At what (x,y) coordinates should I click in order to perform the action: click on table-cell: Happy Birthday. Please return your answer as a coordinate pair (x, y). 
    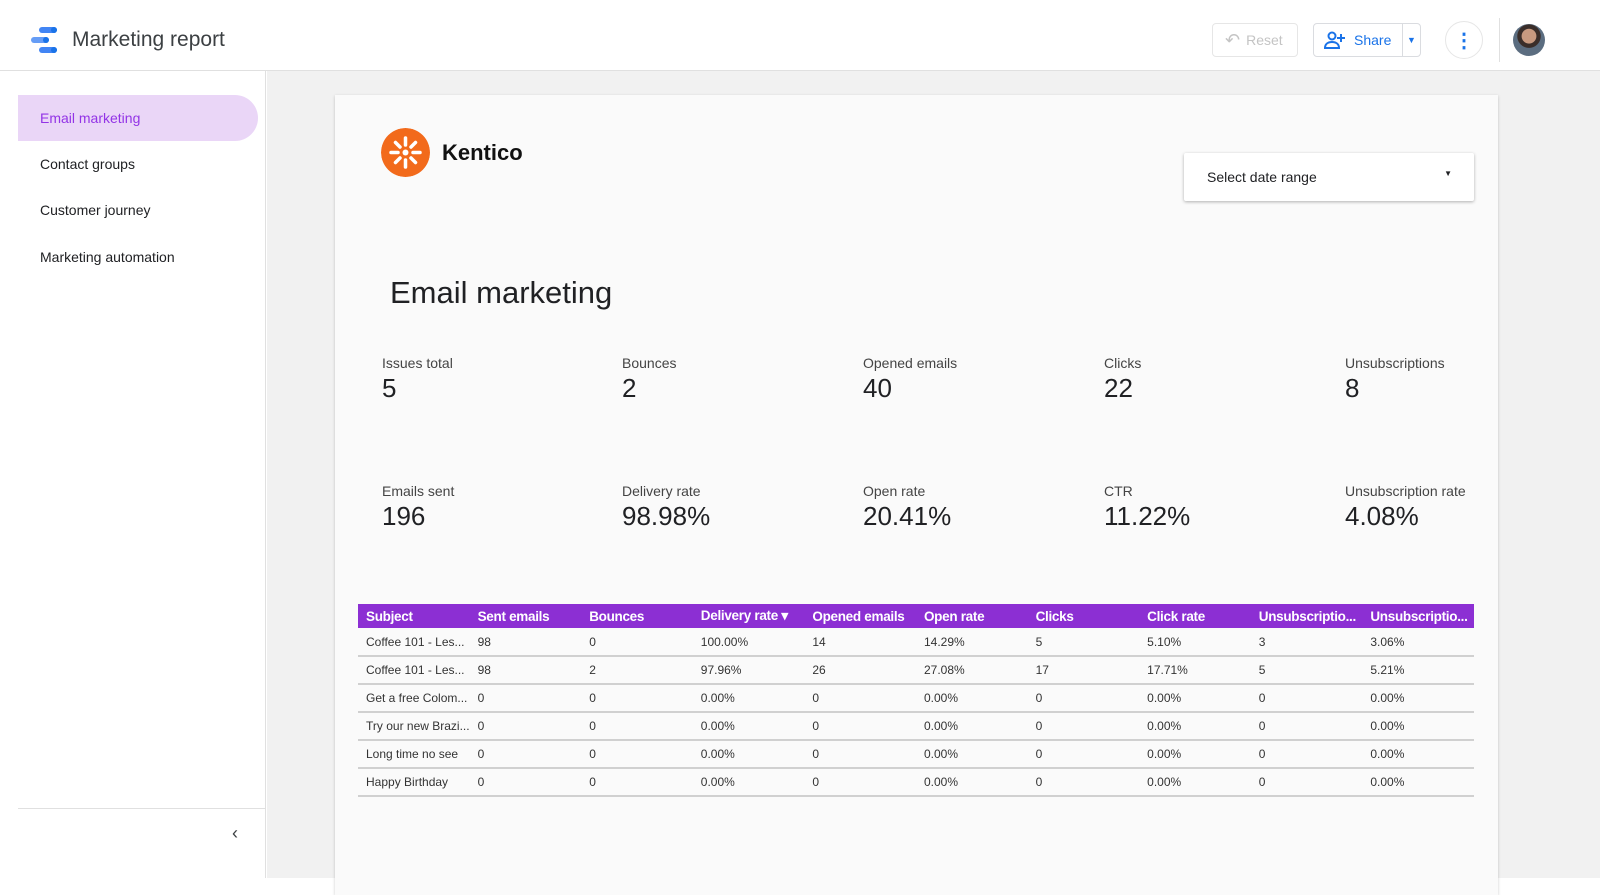
    Looking at the image, I should click on (414, 782).